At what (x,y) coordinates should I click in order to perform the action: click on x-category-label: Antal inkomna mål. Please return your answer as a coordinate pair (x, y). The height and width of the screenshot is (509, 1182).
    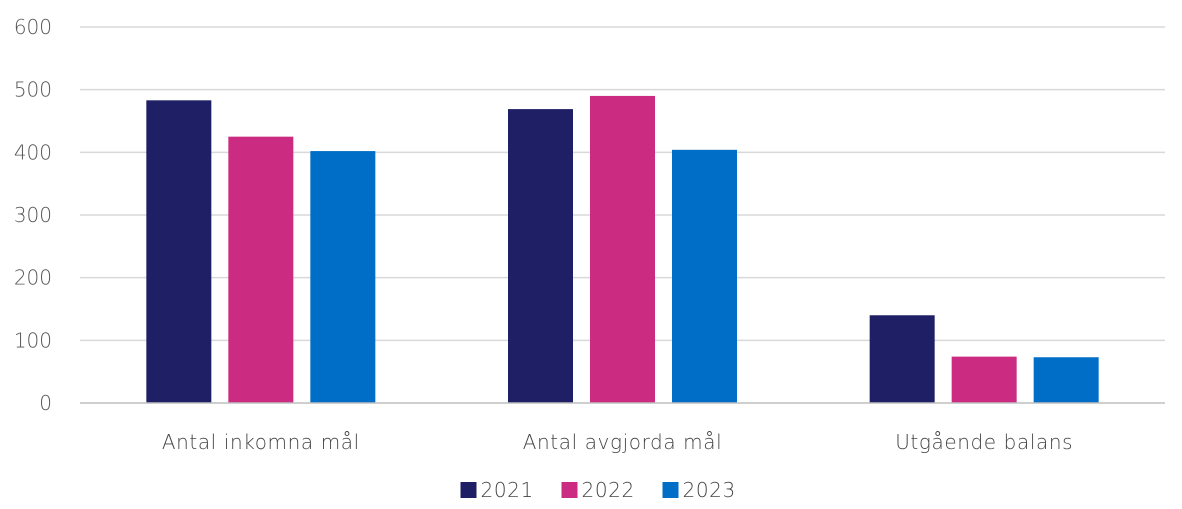
    Looking at the image, I should click on (261, 442).